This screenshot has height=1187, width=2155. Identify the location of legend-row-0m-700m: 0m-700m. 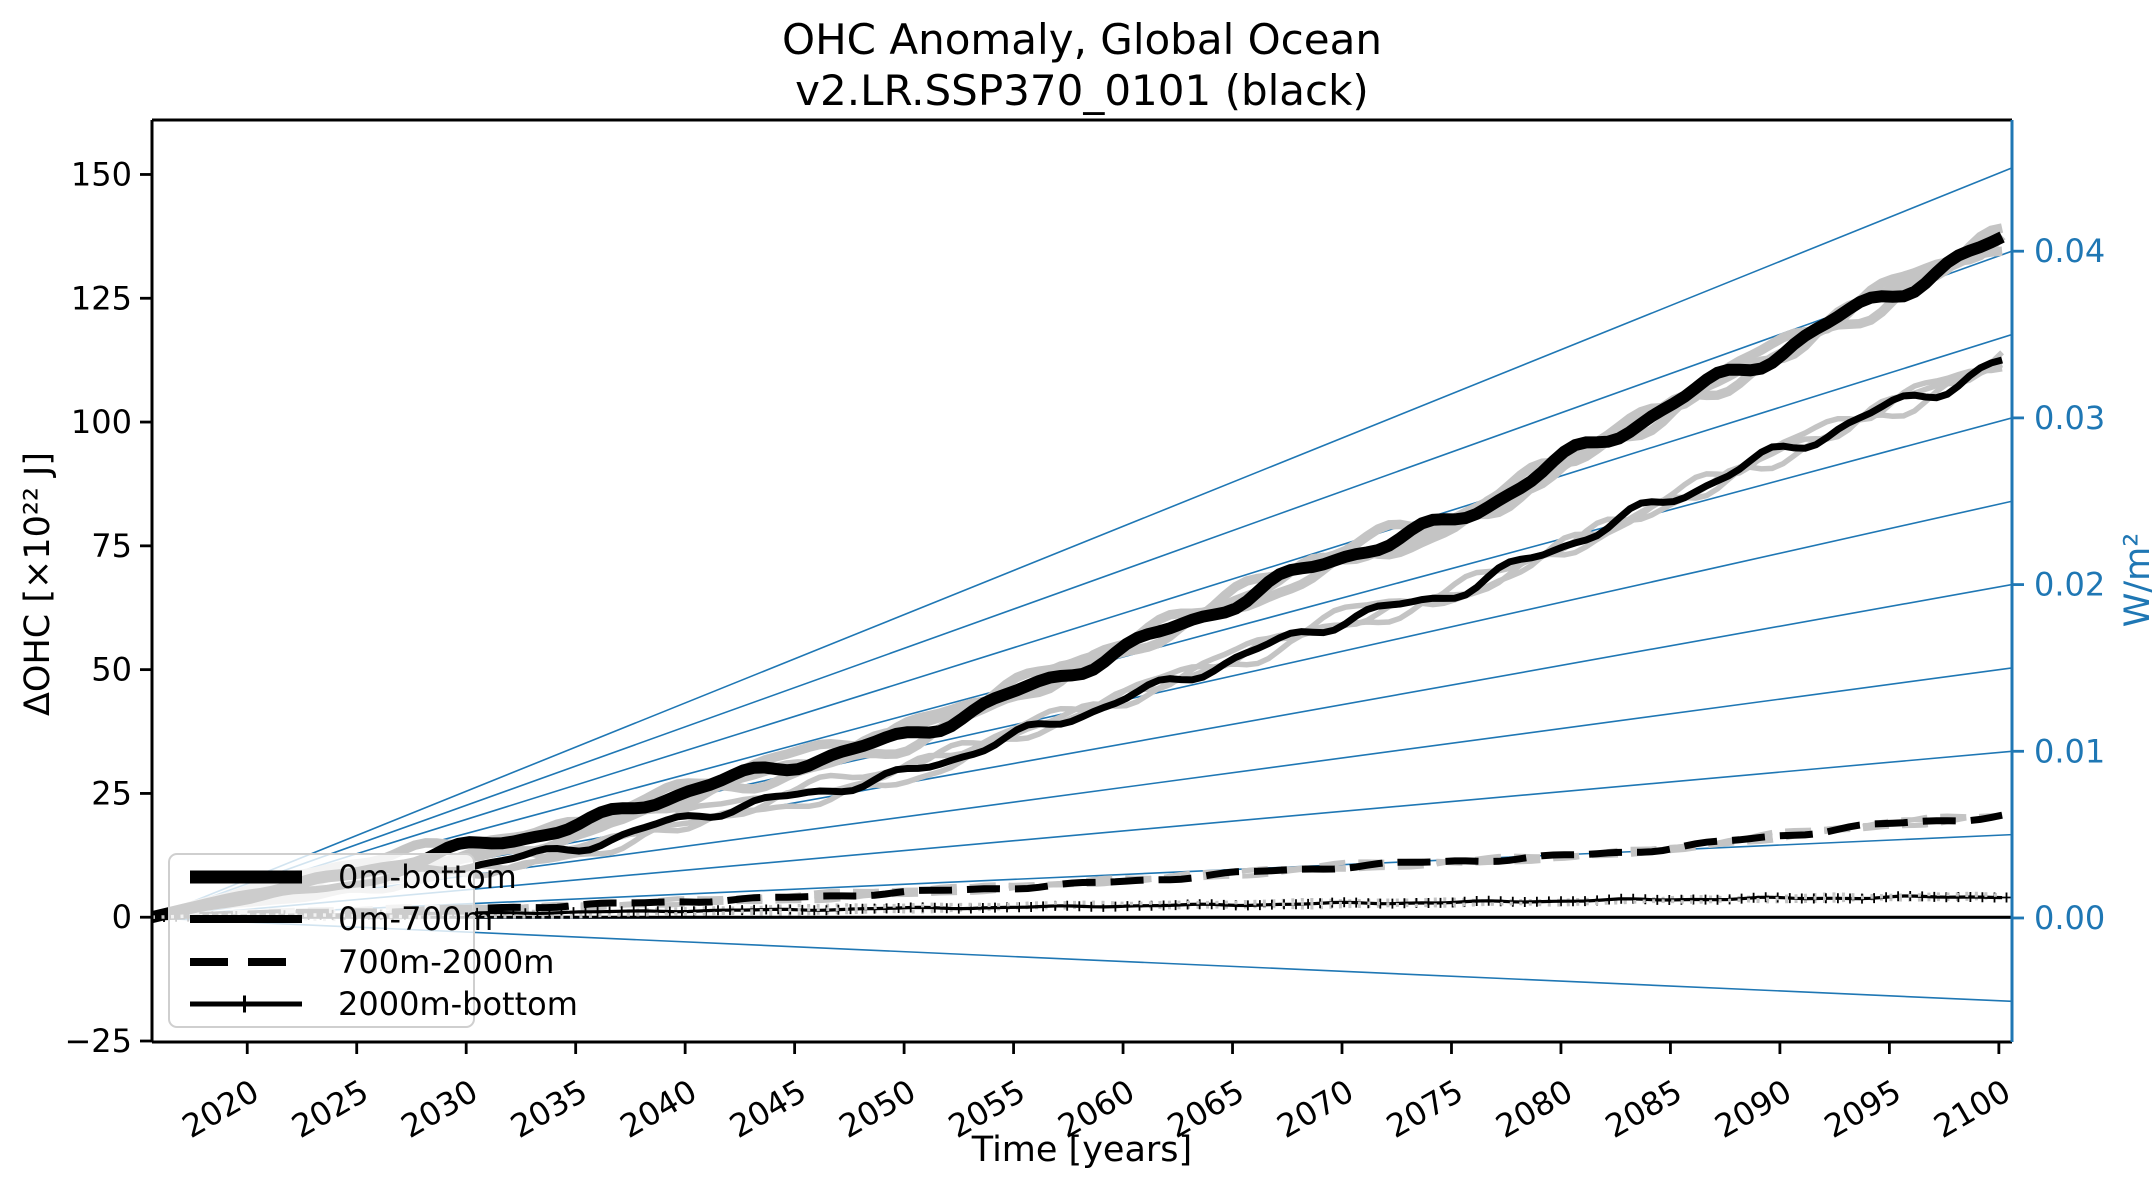
(341, 919).